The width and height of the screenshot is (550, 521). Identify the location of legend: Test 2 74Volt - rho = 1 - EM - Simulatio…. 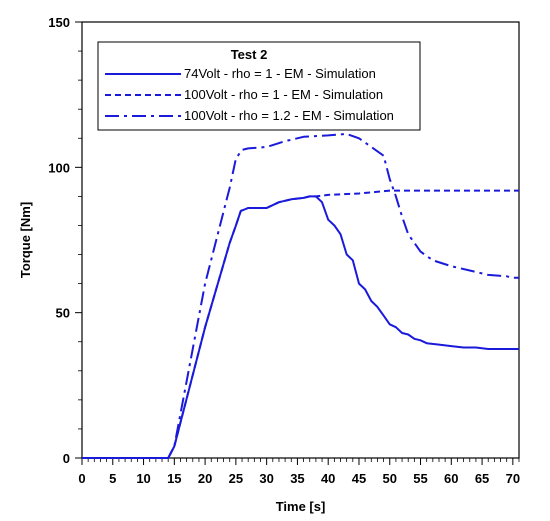
(259, 86).